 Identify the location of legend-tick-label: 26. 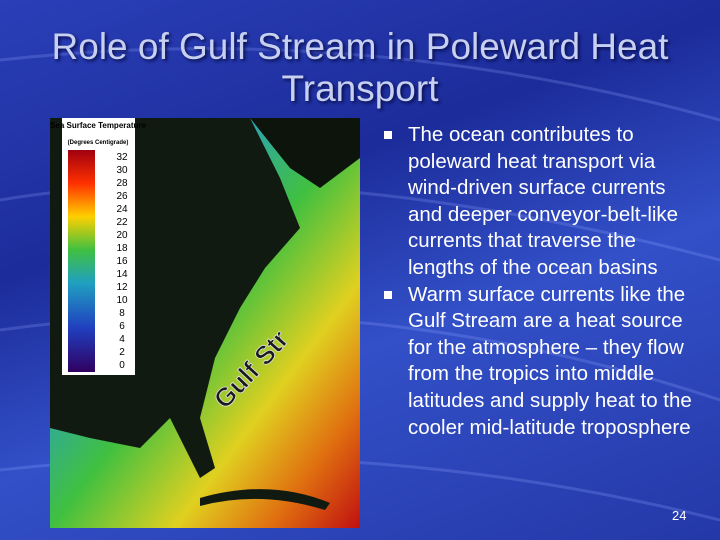
(122, 196).